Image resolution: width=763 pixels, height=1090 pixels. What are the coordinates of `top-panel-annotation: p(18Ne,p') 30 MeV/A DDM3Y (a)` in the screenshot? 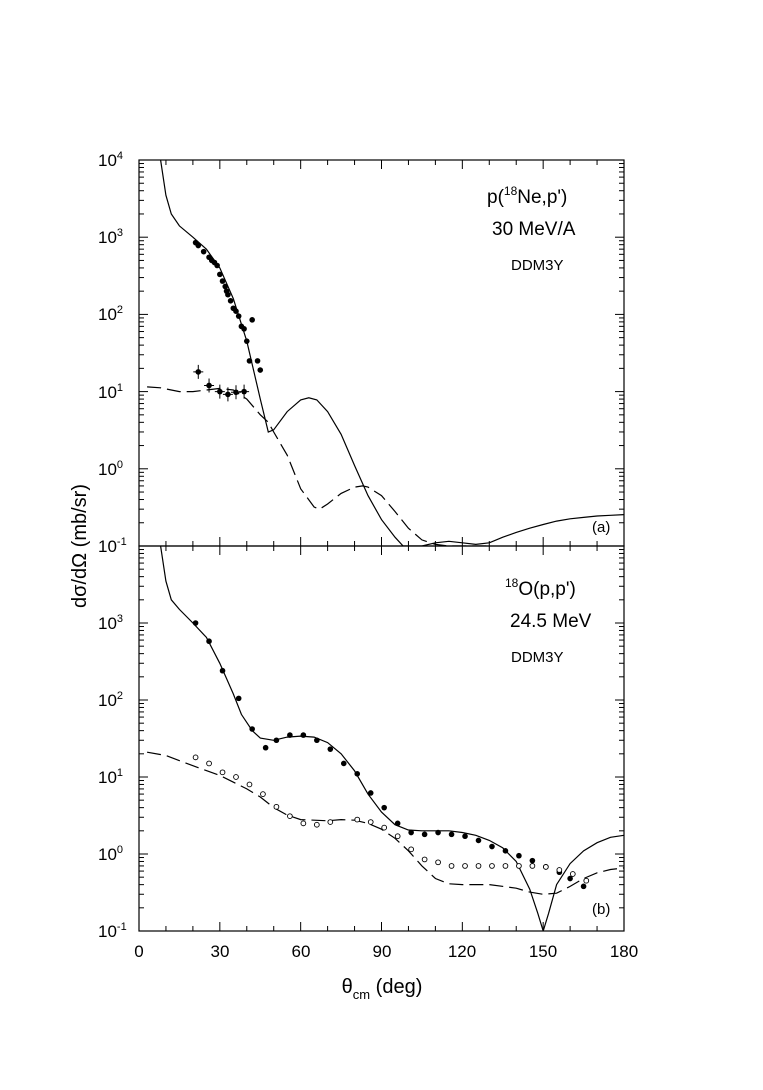 It's located at (548, 360).